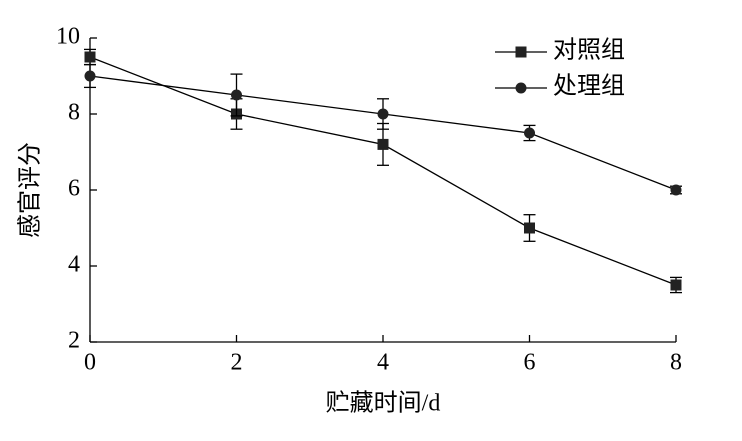 The width and height of the screenshot is (742, 441). Describe the element at coordinates (74, 189) in the screenshot. I see `y-tick-label: 6` at that location.